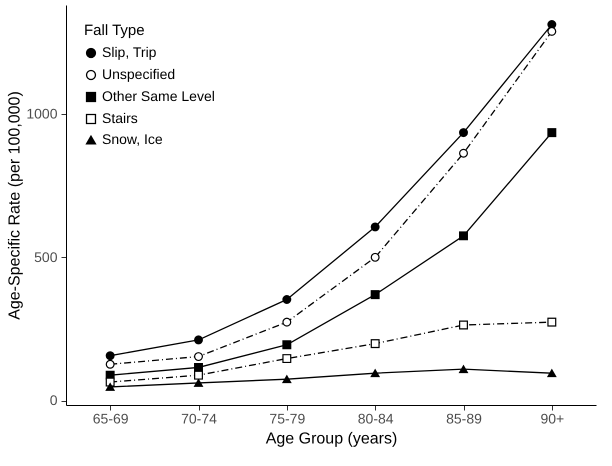 This screenshot has width=612, height=466. Describe the element at coordinates (158, 96) in the screenshot. I see `legend-label: Other Same Level` at that location.